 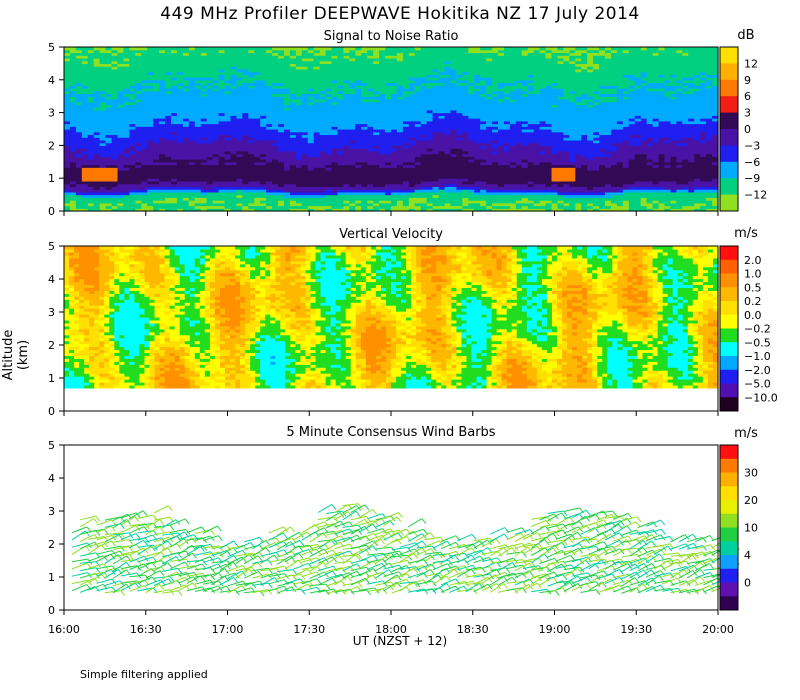 I want to click on barbs-panel-title: 5 Minute Consensus Wind Barbs, so click(x=391, y=432).